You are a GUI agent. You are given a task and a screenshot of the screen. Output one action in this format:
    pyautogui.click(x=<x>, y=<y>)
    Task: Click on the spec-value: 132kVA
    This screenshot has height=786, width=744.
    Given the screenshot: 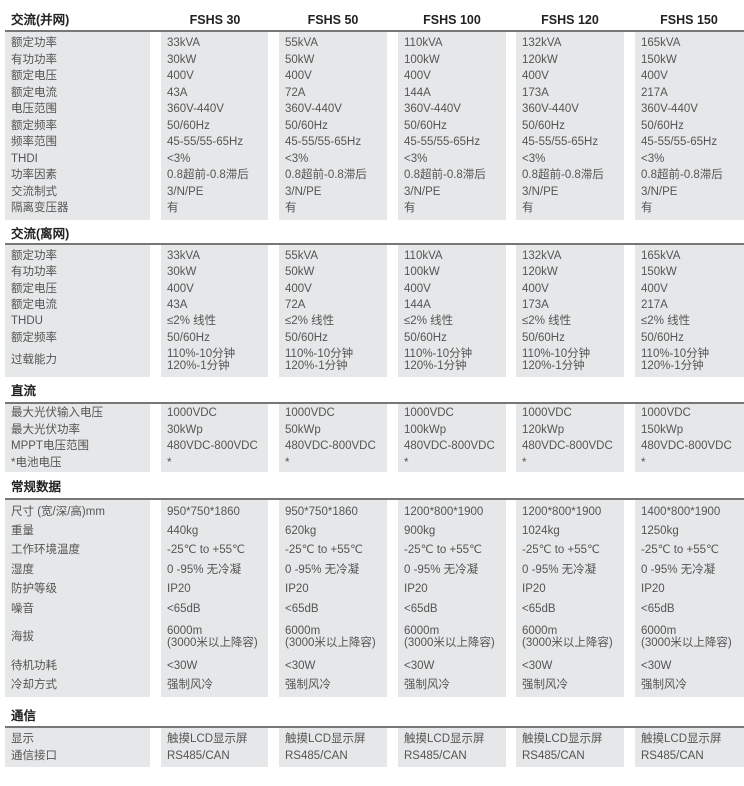 What is the action you would take?
    pyautogui.click(x=542, y=256)
    